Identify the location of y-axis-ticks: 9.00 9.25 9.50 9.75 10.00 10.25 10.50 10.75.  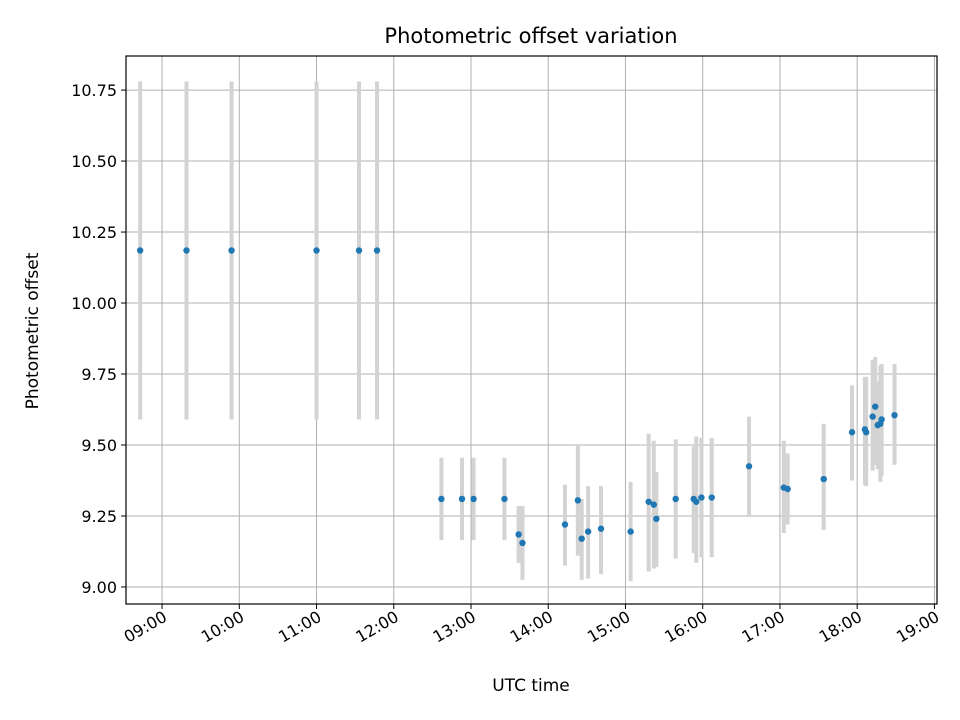
(98, 339).